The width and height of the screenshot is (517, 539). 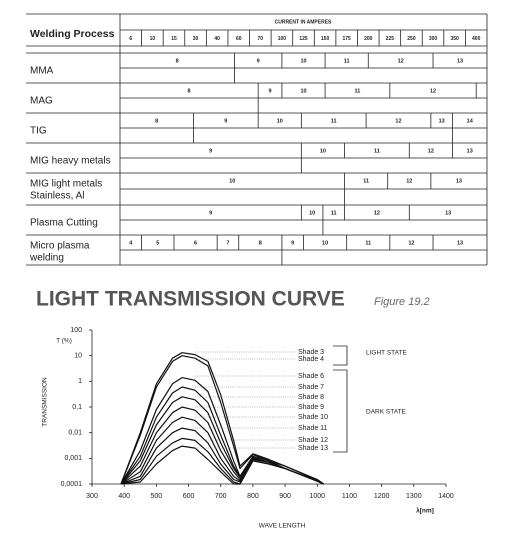 I want to click on y-axis-title: TRANSMISSION, so click(x=45, y=402).